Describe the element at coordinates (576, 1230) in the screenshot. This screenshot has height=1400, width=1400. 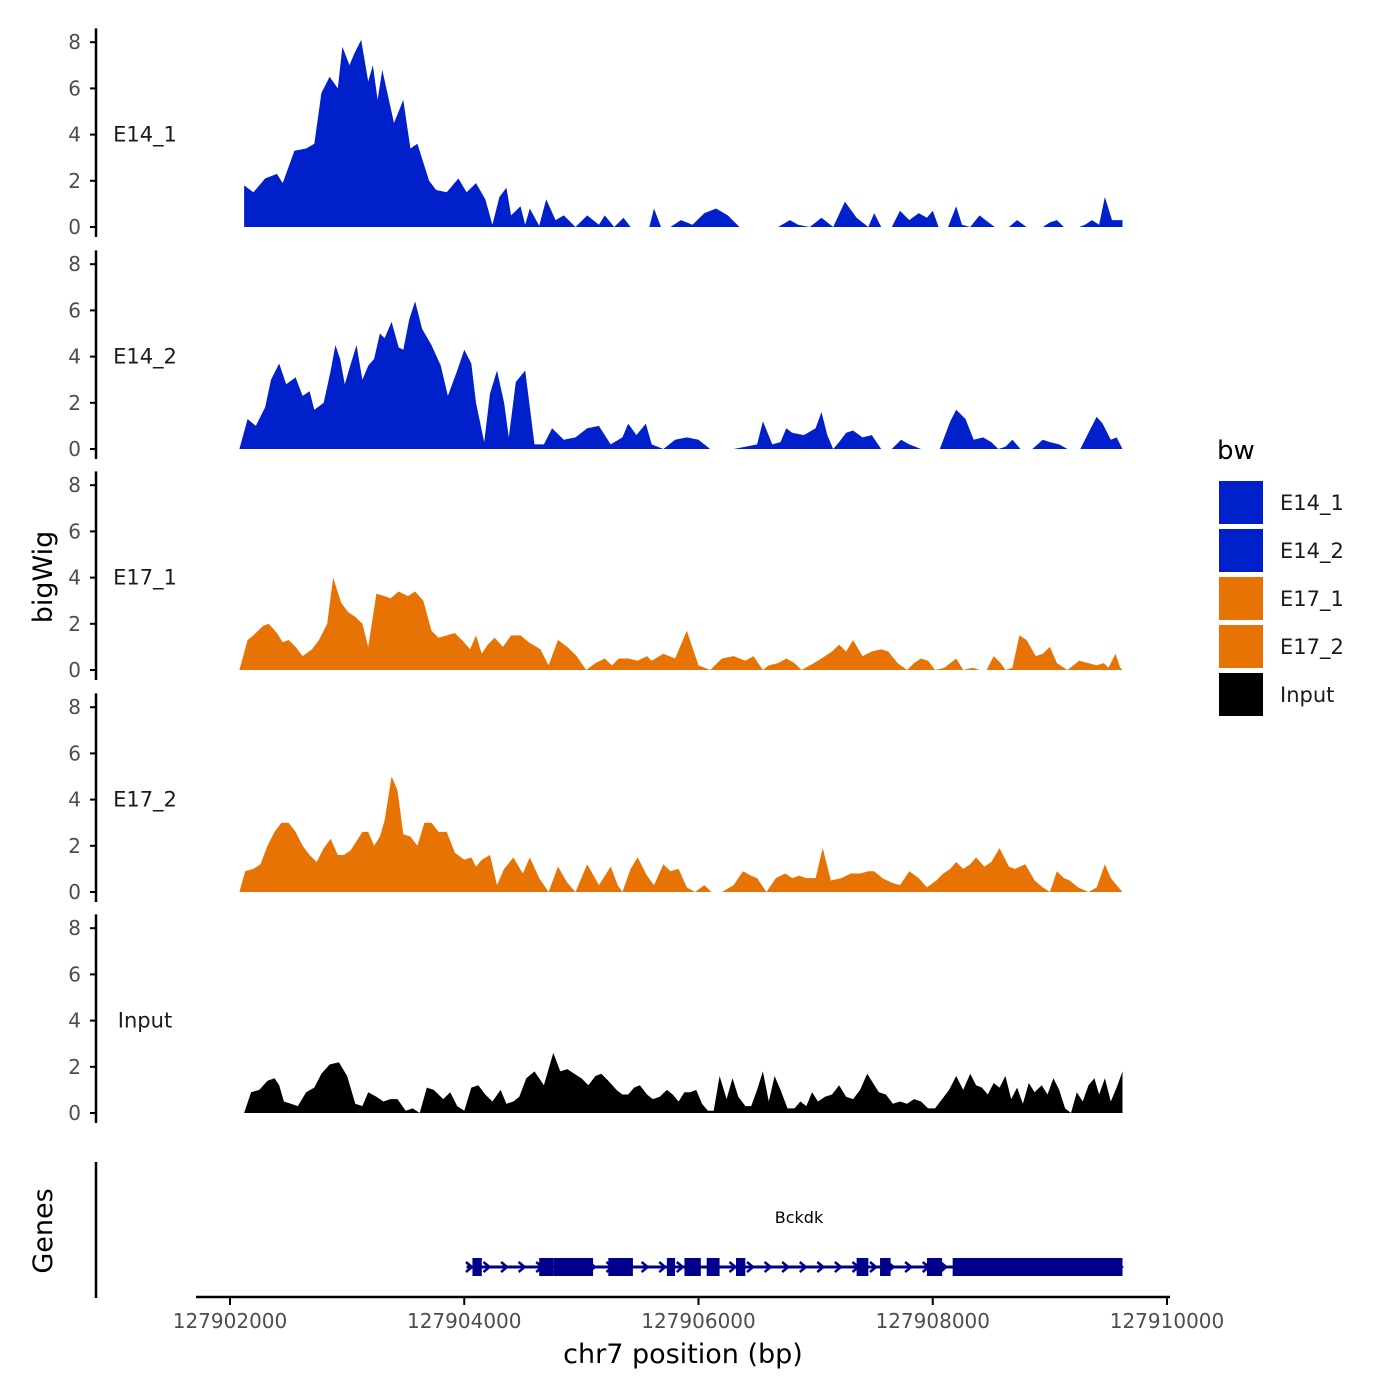
I see `gene-track: Genes Bckdk` at that location.